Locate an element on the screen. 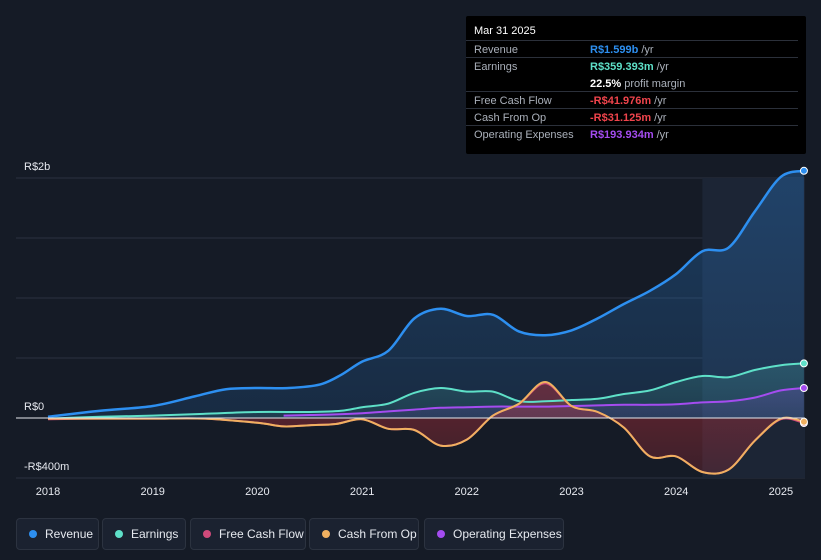 The height and width of the screenshot is (560, 821). profit-margin-value: 22.5% is located at coordinates (606, 84).